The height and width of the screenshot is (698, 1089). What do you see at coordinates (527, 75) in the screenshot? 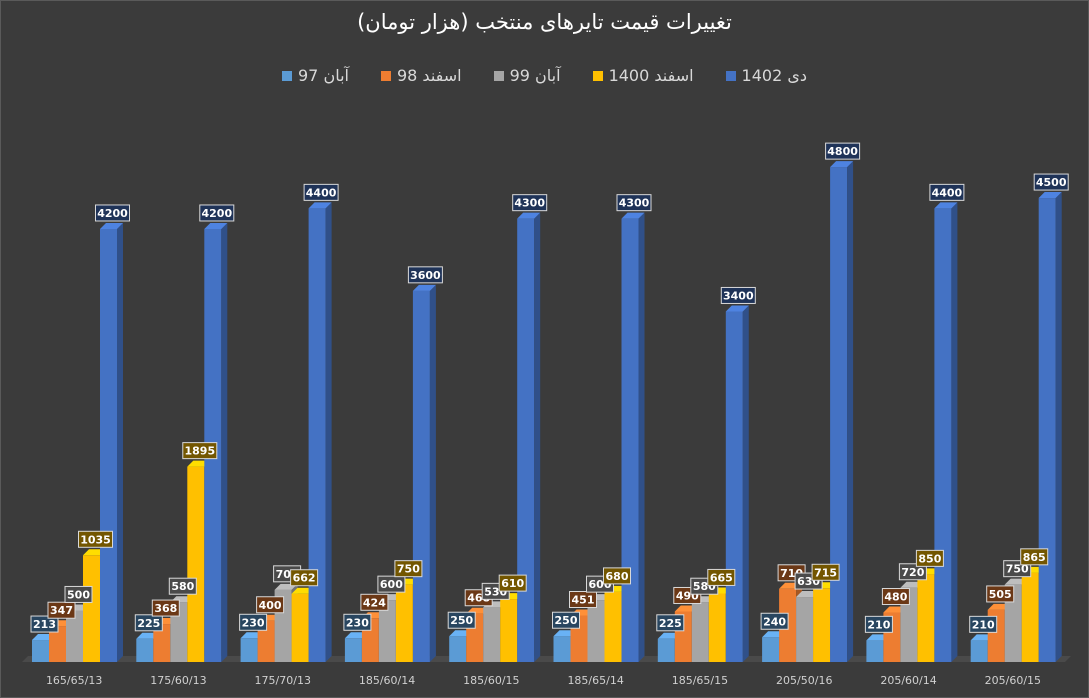
I see `legend-item: آبان 99` at bounding box center [527, 75].